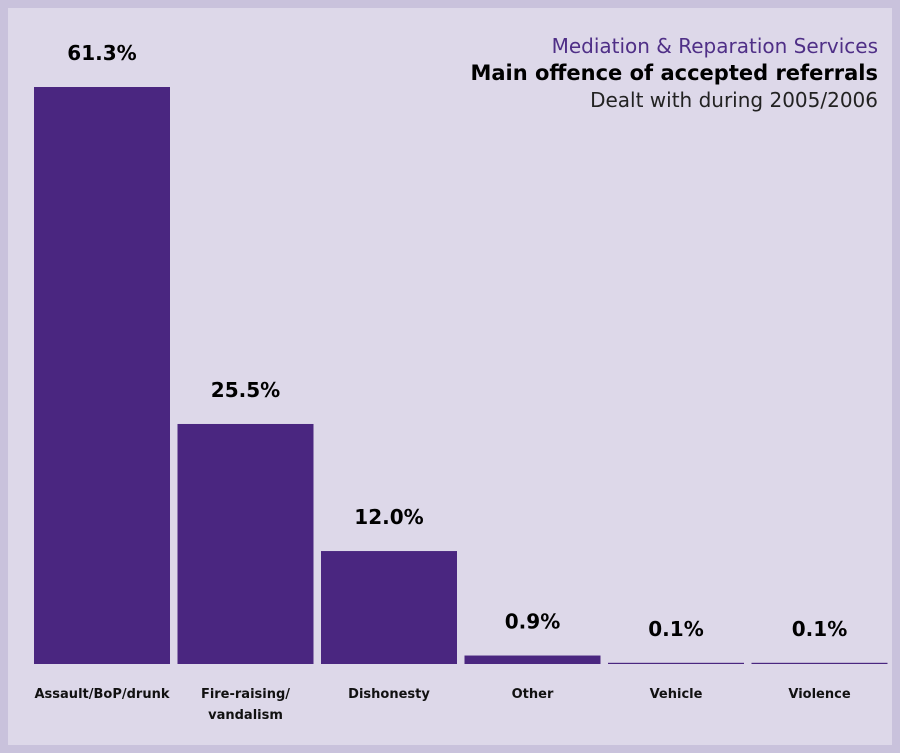 This screenshot has width=900, height=753. I want to click on value-label-2: 25.5%, so click(245, 390).